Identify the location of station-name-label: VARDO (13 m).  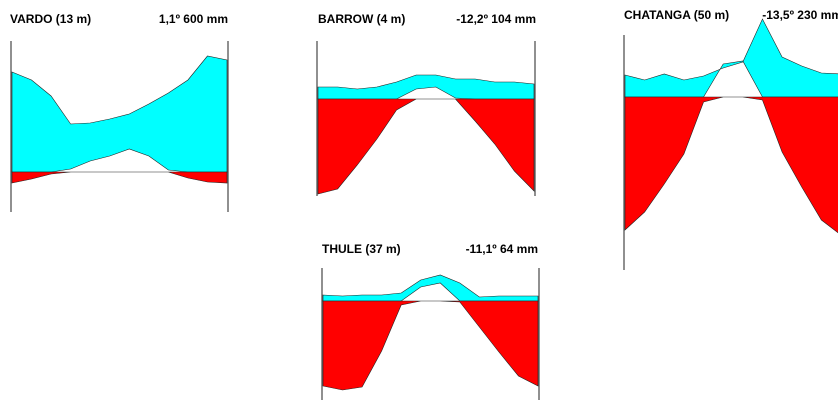
(50, 19).